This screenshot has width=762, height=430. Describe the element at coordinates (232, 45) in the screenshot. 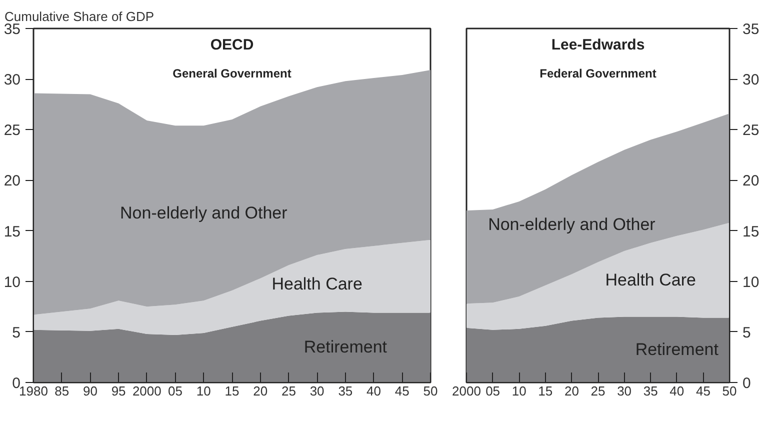

I see `text: OECD` at that location.